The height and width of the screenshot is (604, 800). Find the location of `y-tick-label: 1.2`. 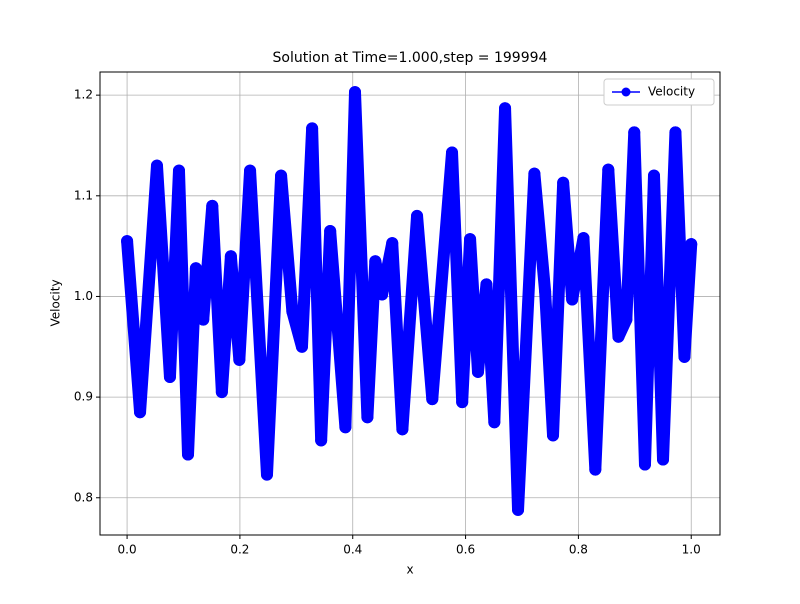

y-tick-label: 1.2 is located at coordinates (83, 95).